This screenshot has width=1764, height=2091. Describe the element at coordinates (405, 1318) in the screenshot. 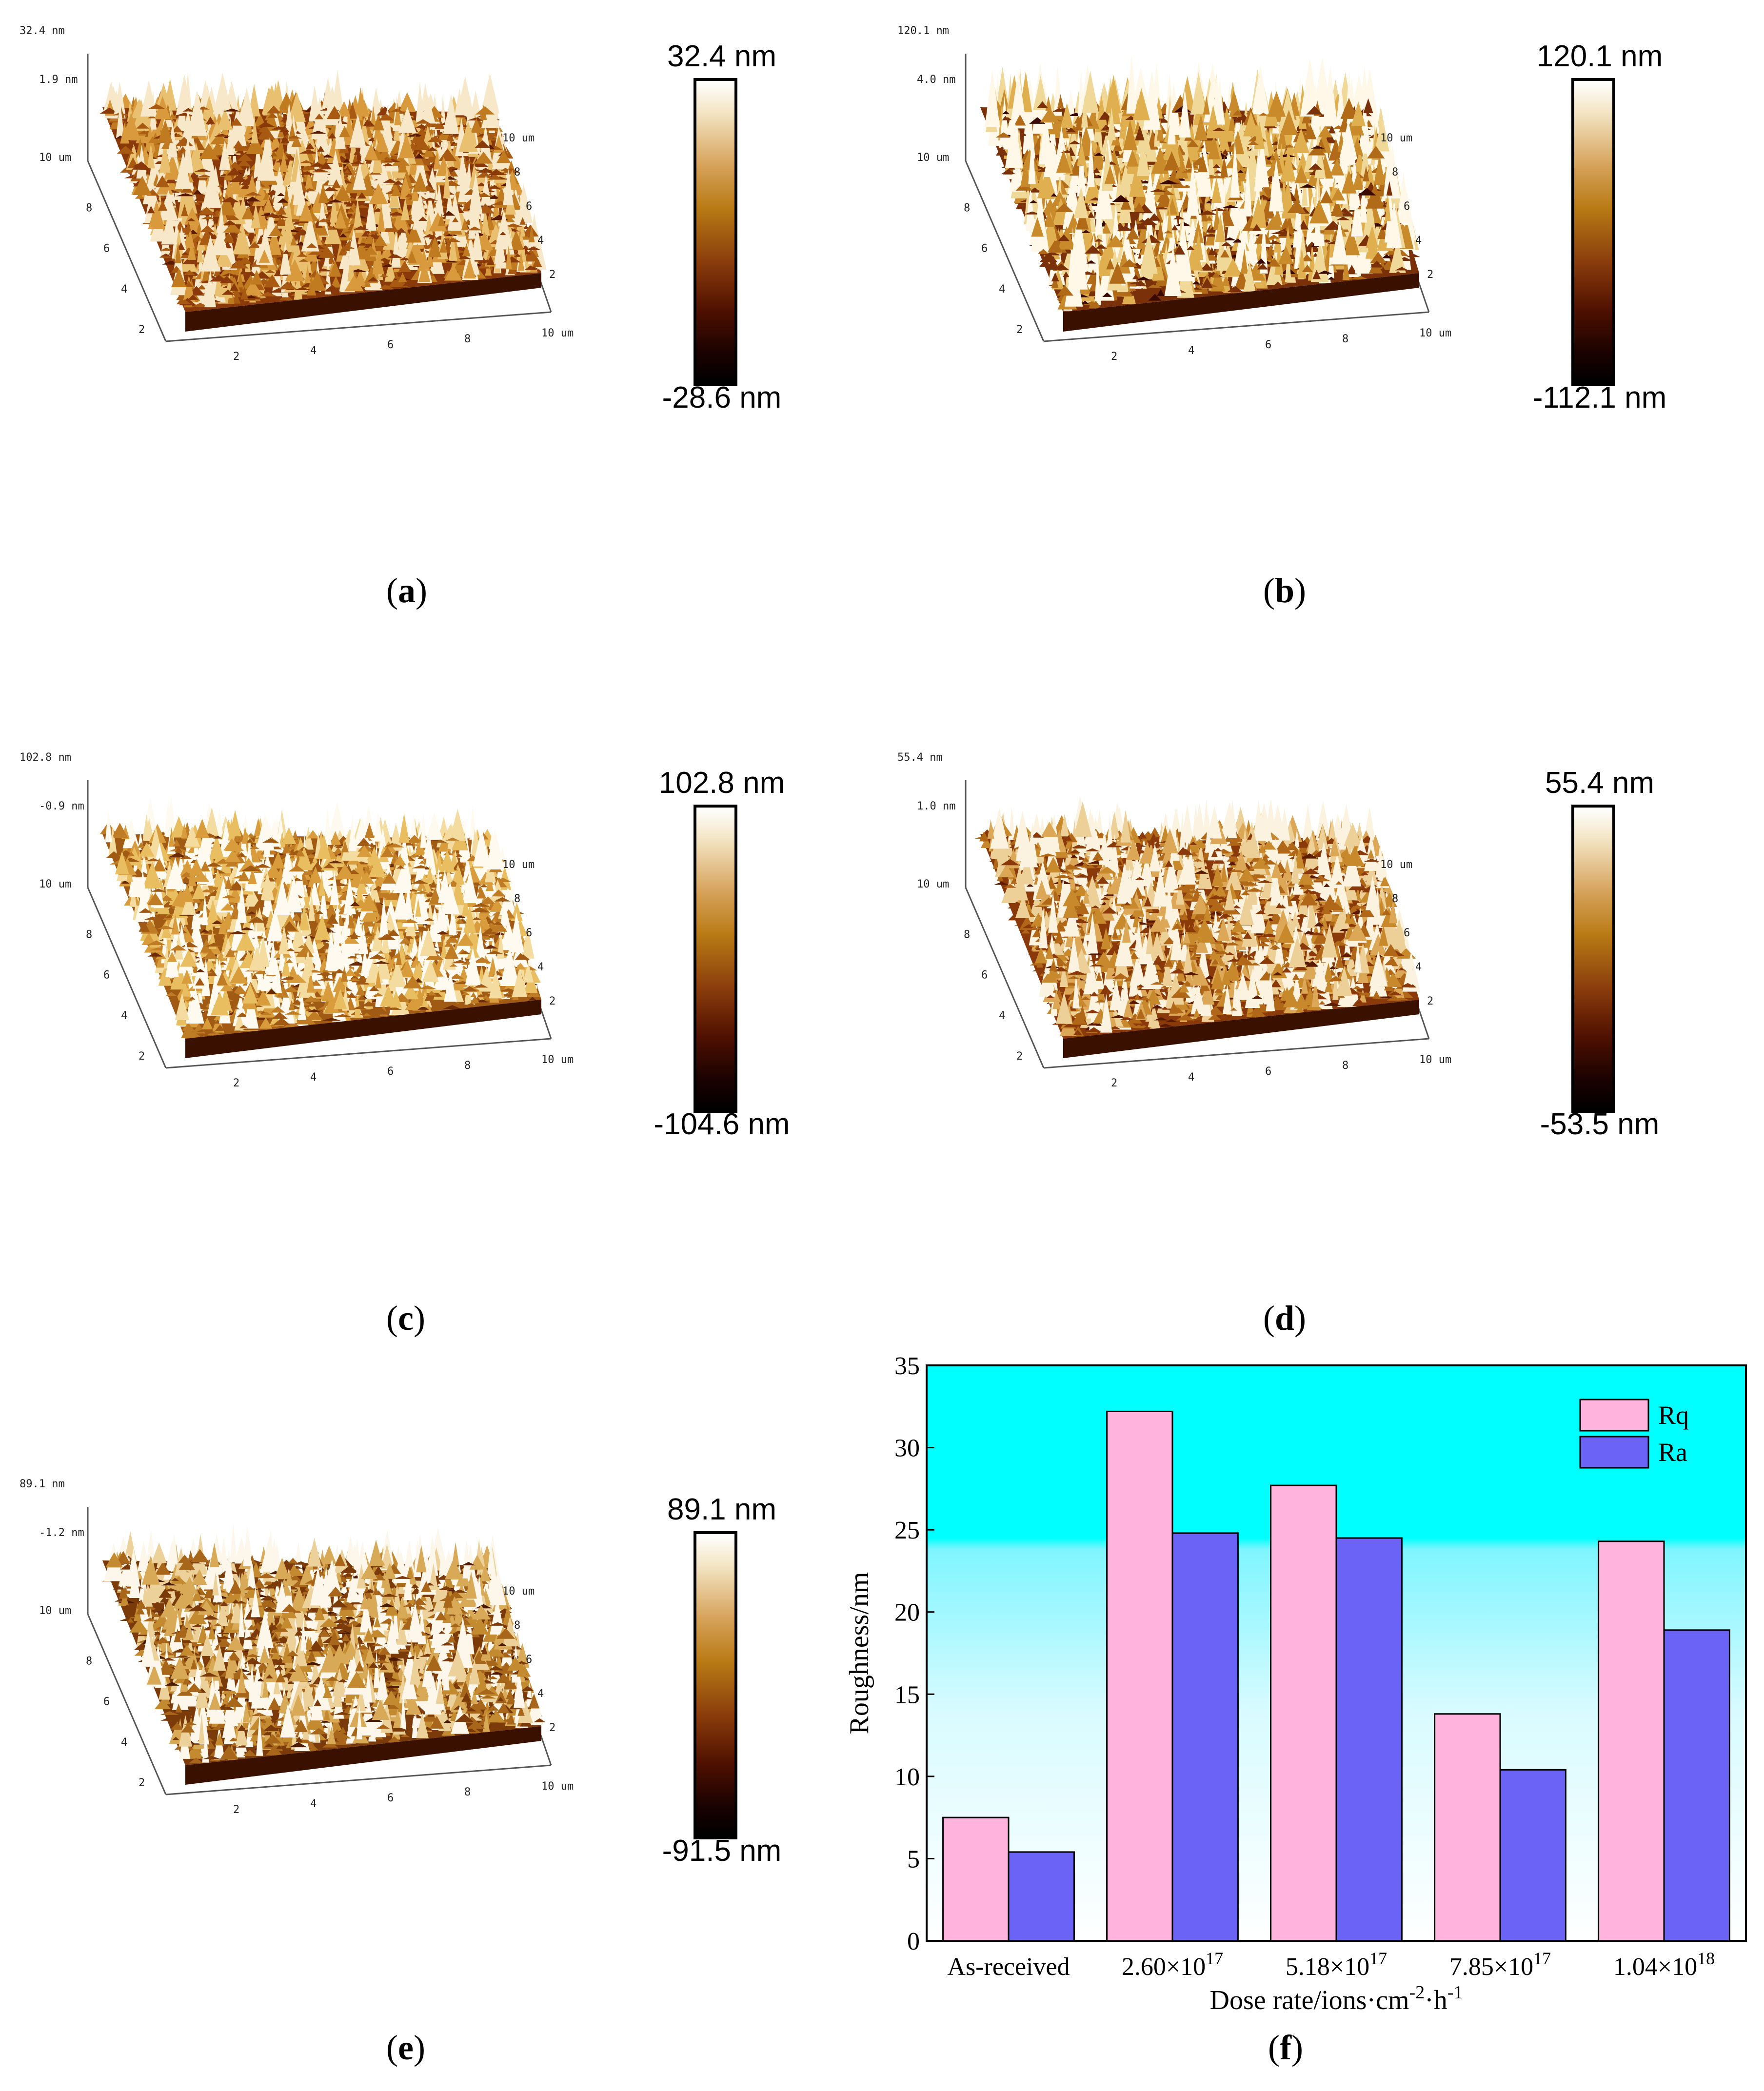

I see `caption-c: (c)` at that location.